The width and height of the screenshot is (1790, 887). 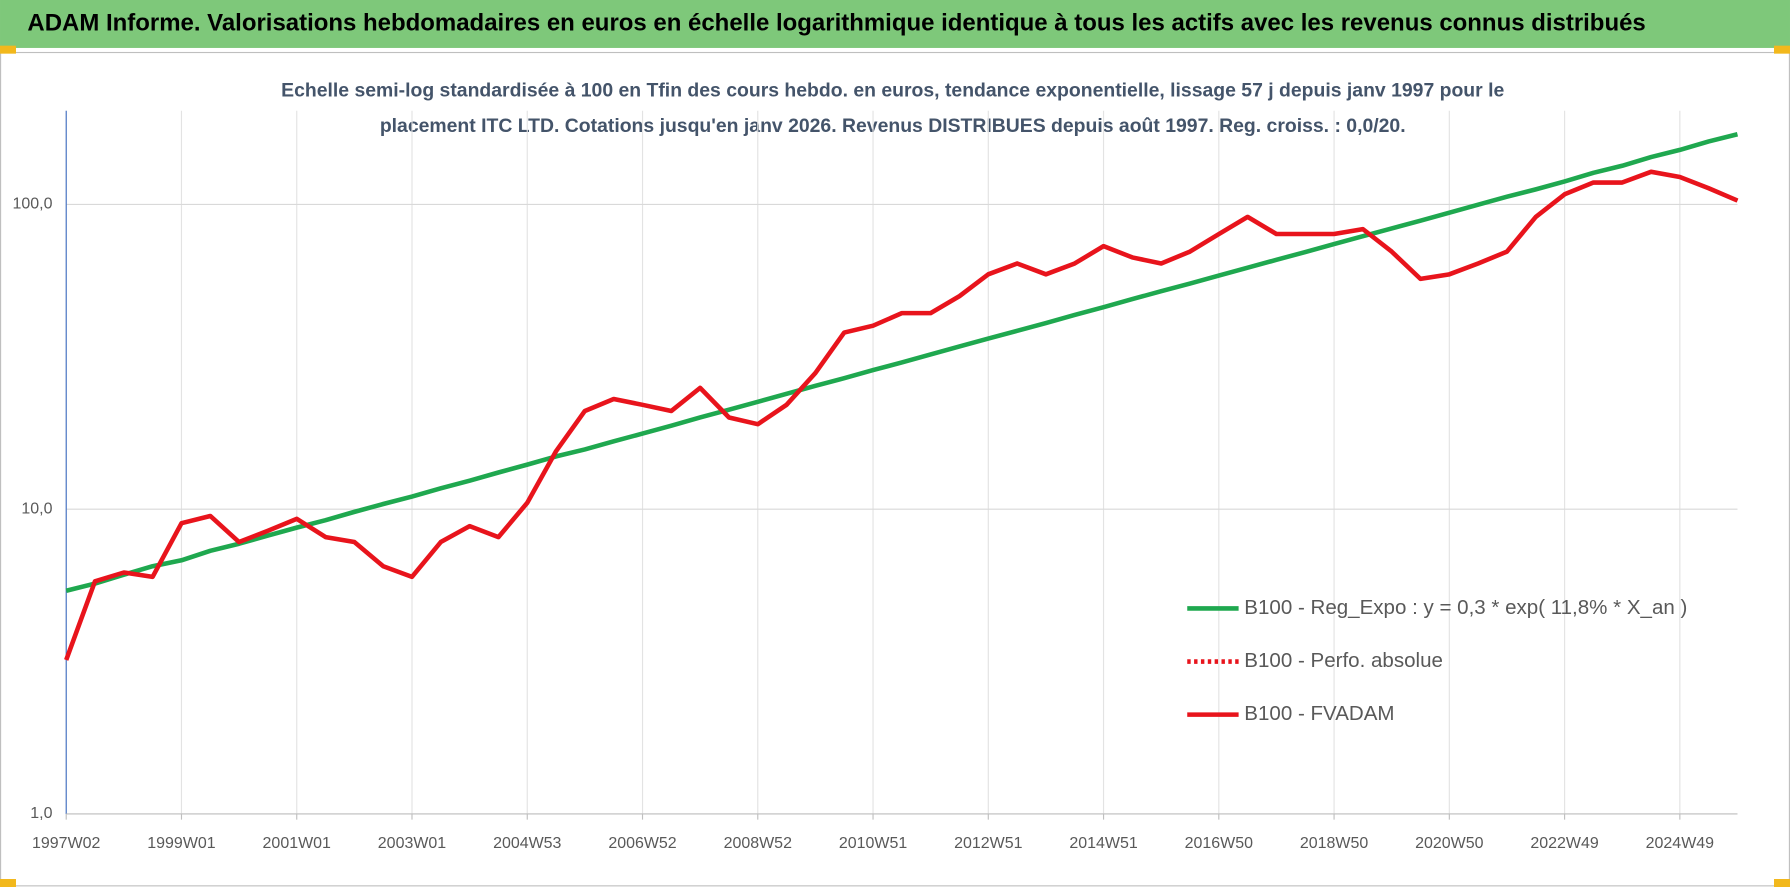 I want to click on y-tick-label: 100,0, so click(x=33, y=204).